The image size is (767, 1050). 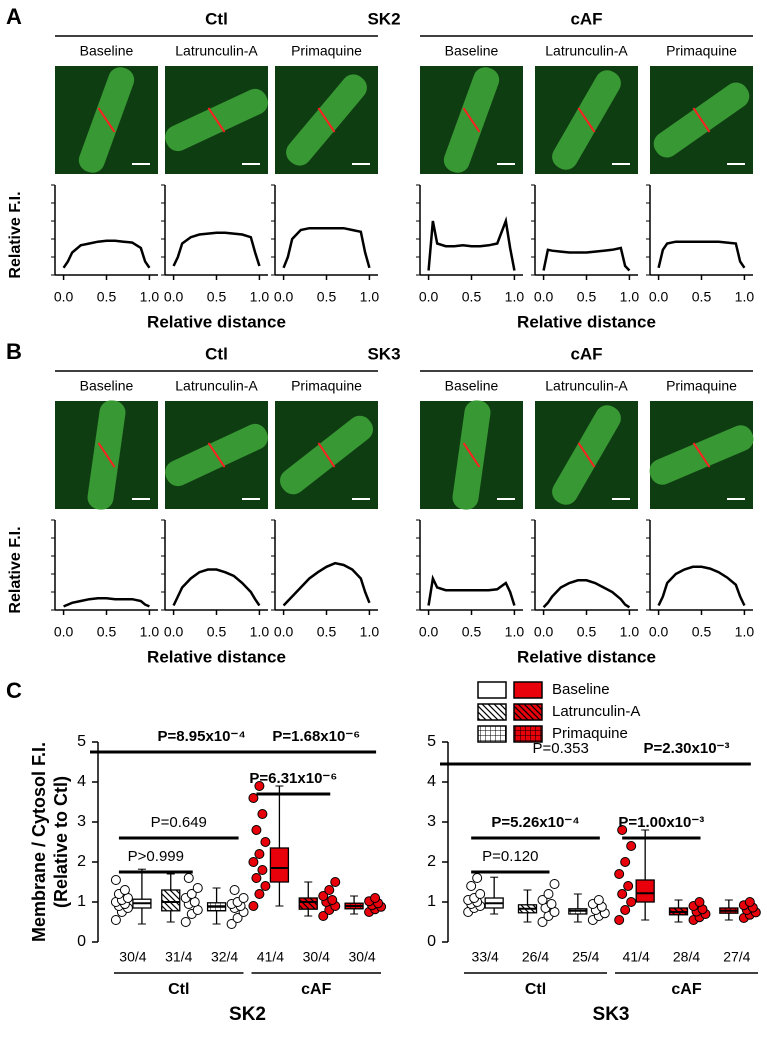 What do you see at coordinates (247, 1014) in the screenshot?
I see `chart-title: SK2` at bounding box center [247, 1014].